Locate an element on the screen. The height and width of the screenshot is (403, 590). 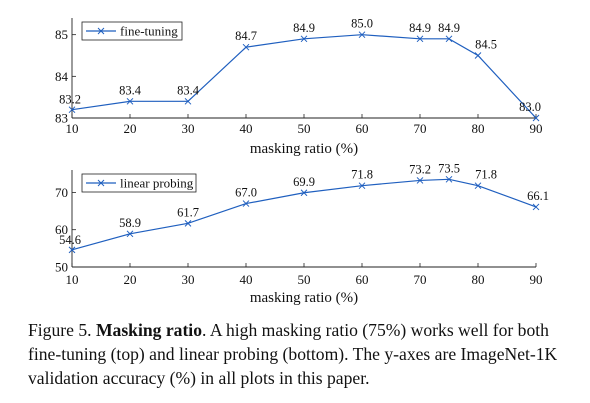
data-label: 84.5 is located at coordinates (486, 45).